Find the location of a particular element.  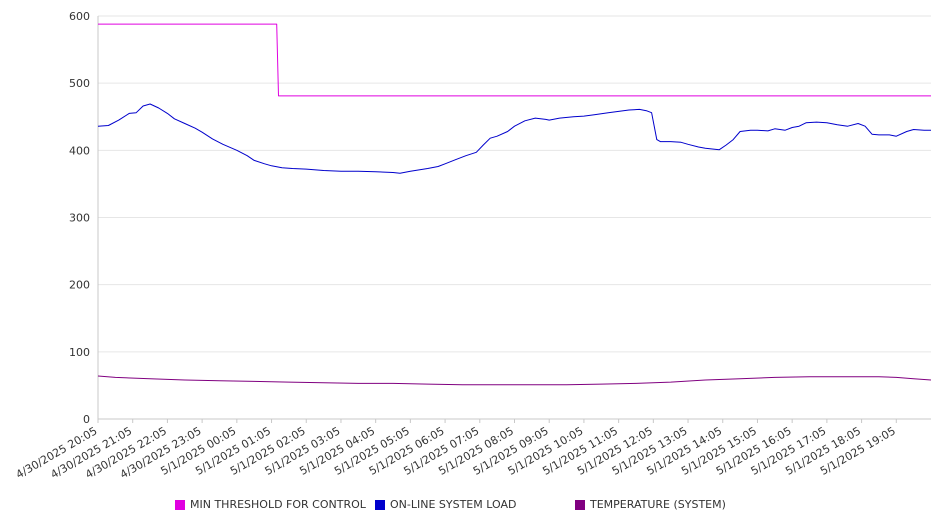

legend-item-min-threshold: MIN THRESHOLD FOR CONTROL is located at coordinates (270, 504).